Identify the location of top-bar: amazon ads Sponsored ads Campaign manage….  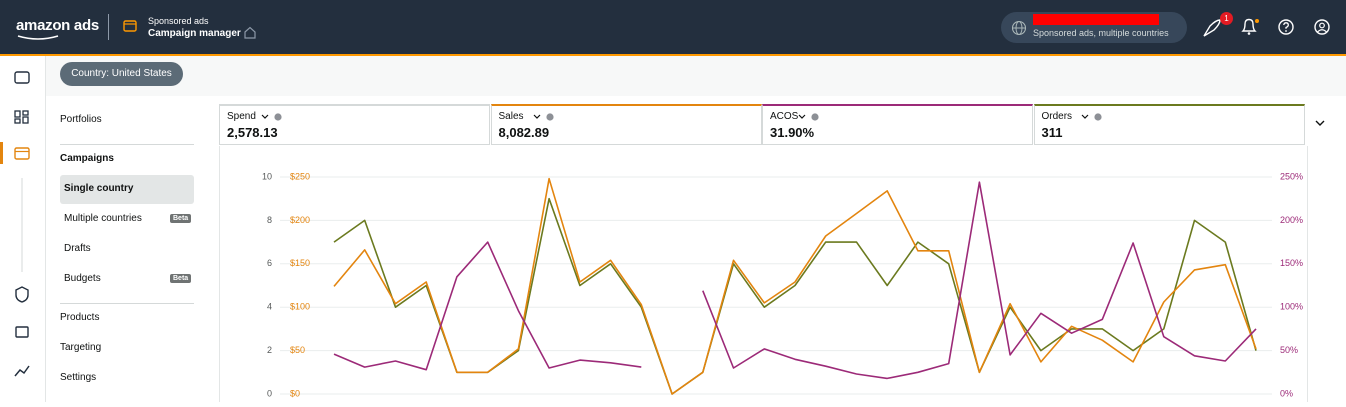
(673, 28).